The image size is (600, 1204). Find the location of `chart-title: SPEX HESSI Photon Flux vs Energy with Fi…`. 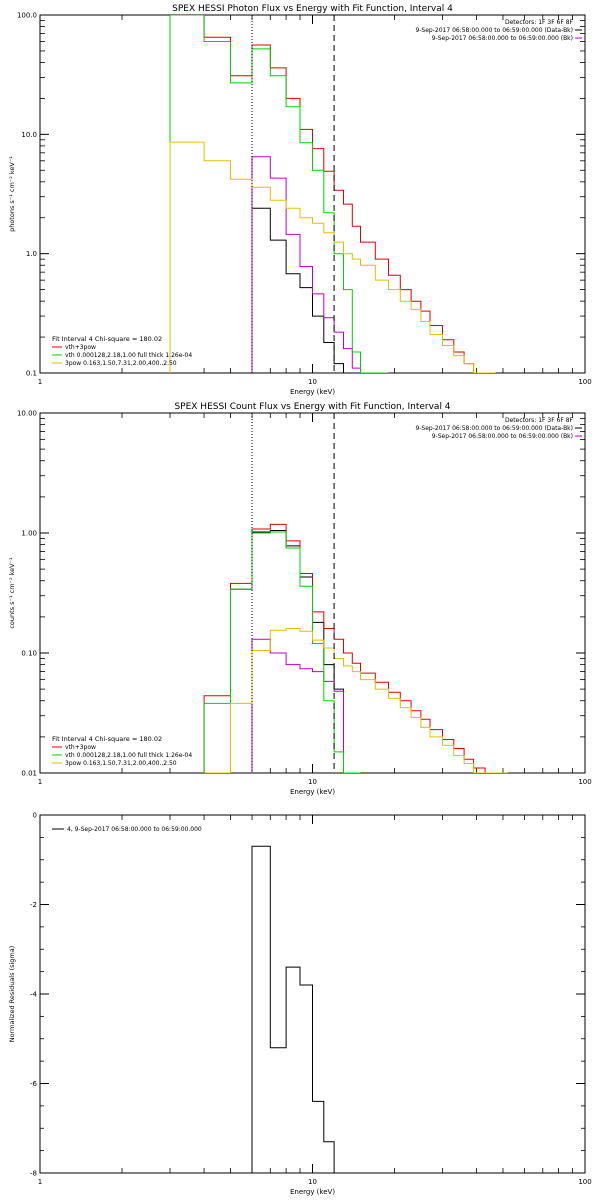

chart-title: SPEX HESSI Photon Flux vs Energy with Fi… is located at coordinates (312, 9).